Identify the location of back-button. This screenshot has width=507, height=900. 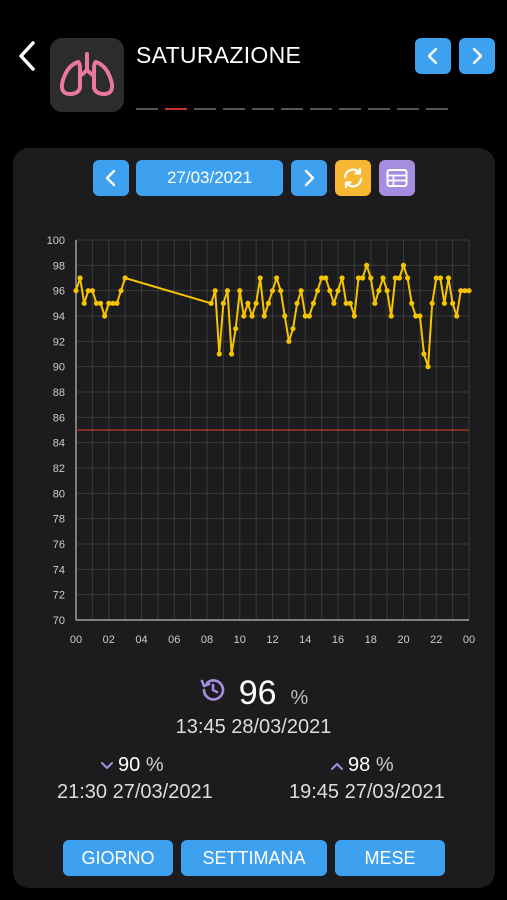
(27, 56).